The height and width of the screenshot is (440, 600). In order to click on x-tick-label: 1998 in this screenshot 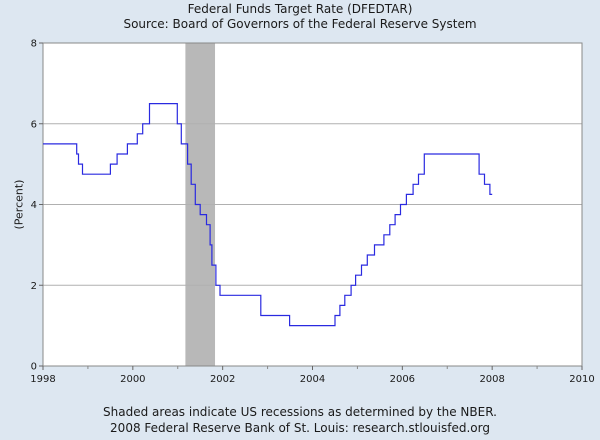, I will do `click(42, 379)`.